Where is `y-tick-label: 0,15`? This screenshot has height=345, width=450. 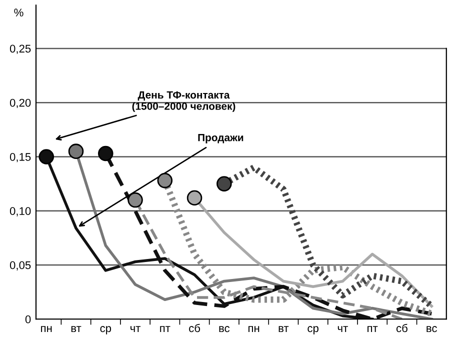 y-tick-label: 0,15 is located at coordinates (20, 157).